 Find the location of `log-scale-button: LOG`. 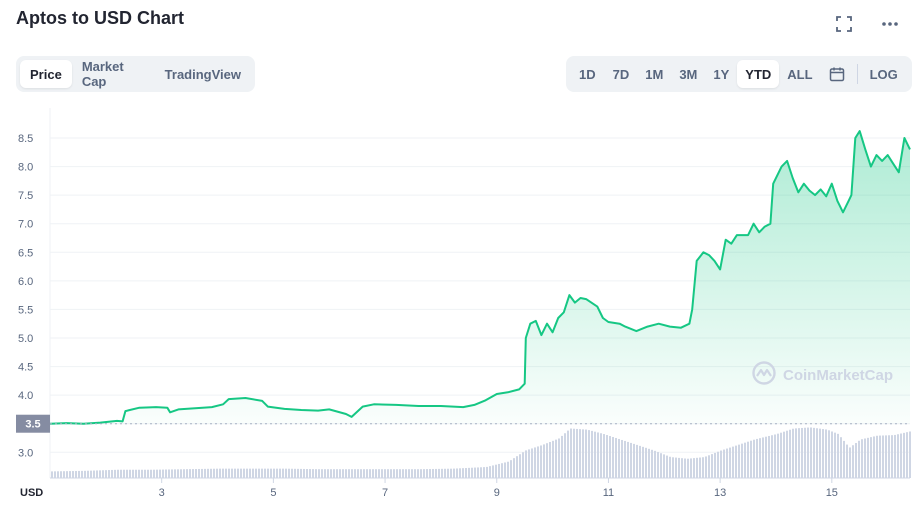

log-scale-button: LOG is located at coordinates (883, 74).